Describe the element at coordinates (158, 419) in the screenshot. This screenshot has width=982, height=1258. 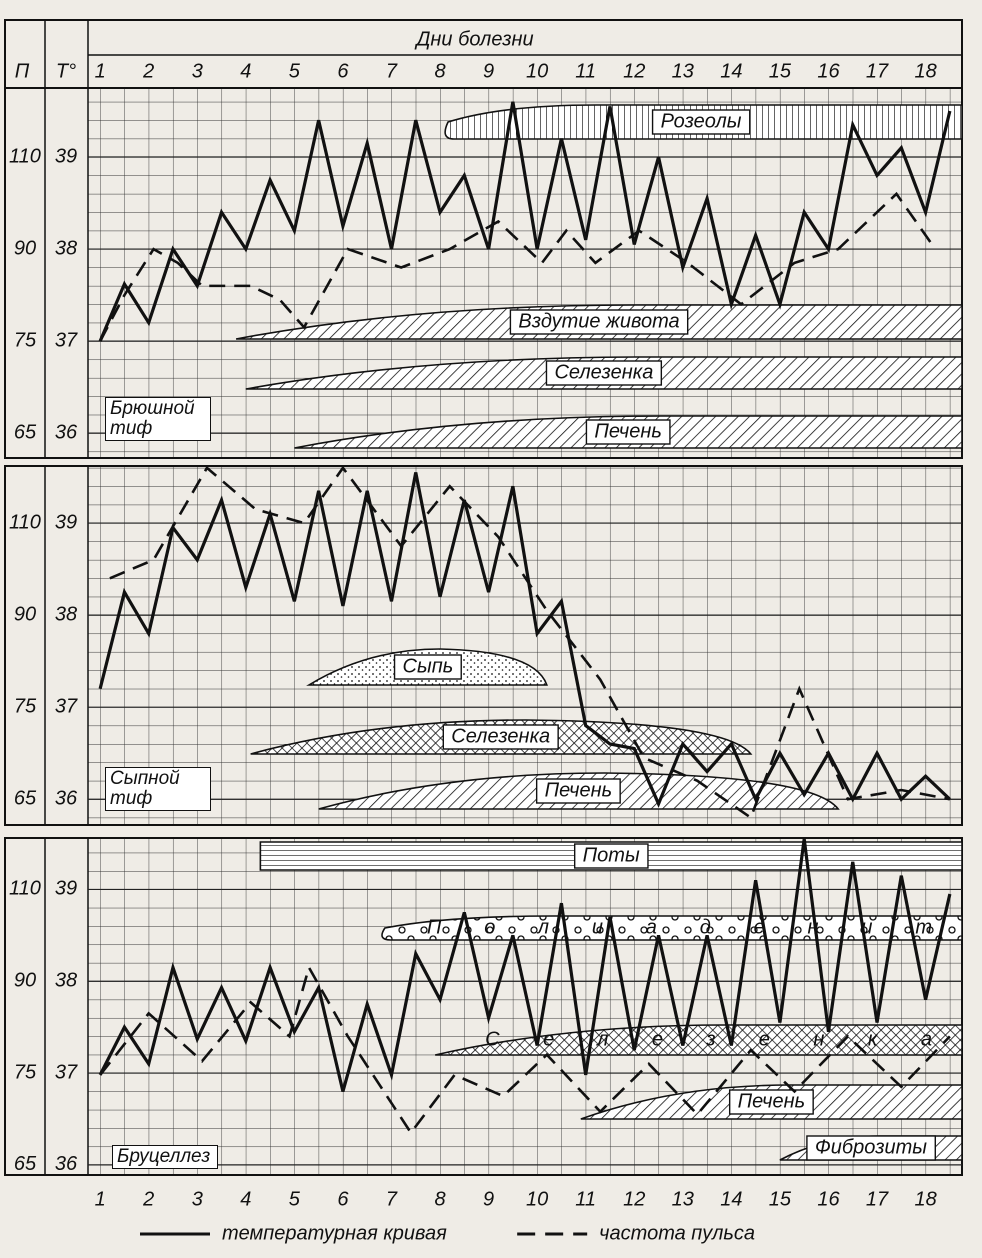
I see `panel-title: Брюшной тиф` at that location.